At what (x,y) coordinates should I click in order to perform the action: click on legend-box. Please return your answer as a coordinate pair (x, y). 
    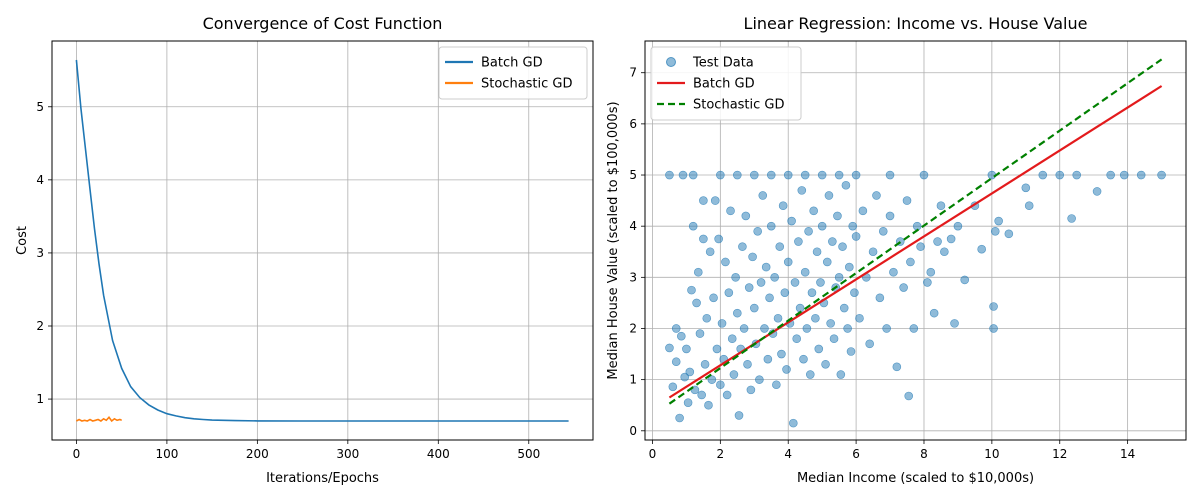
    Looking at the image, I should click on (513, 73).